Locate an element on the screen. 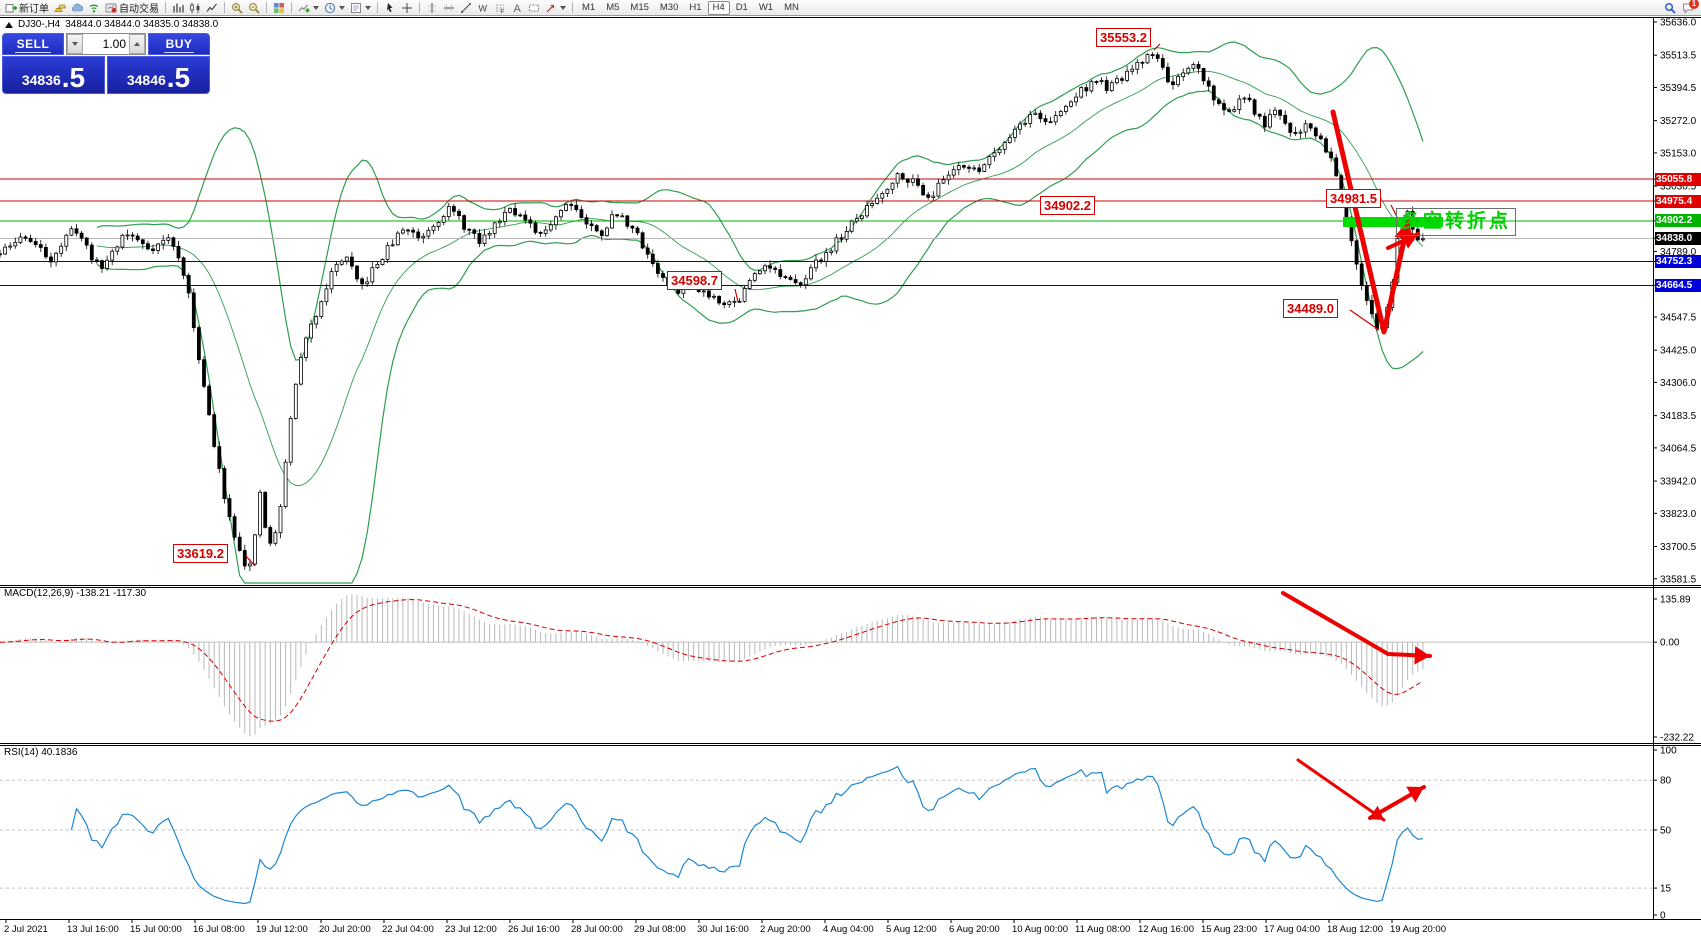 This screenshot has height=936, width=1701. toolbar-chat-button: 1 is located at coordinates (1690, 7).